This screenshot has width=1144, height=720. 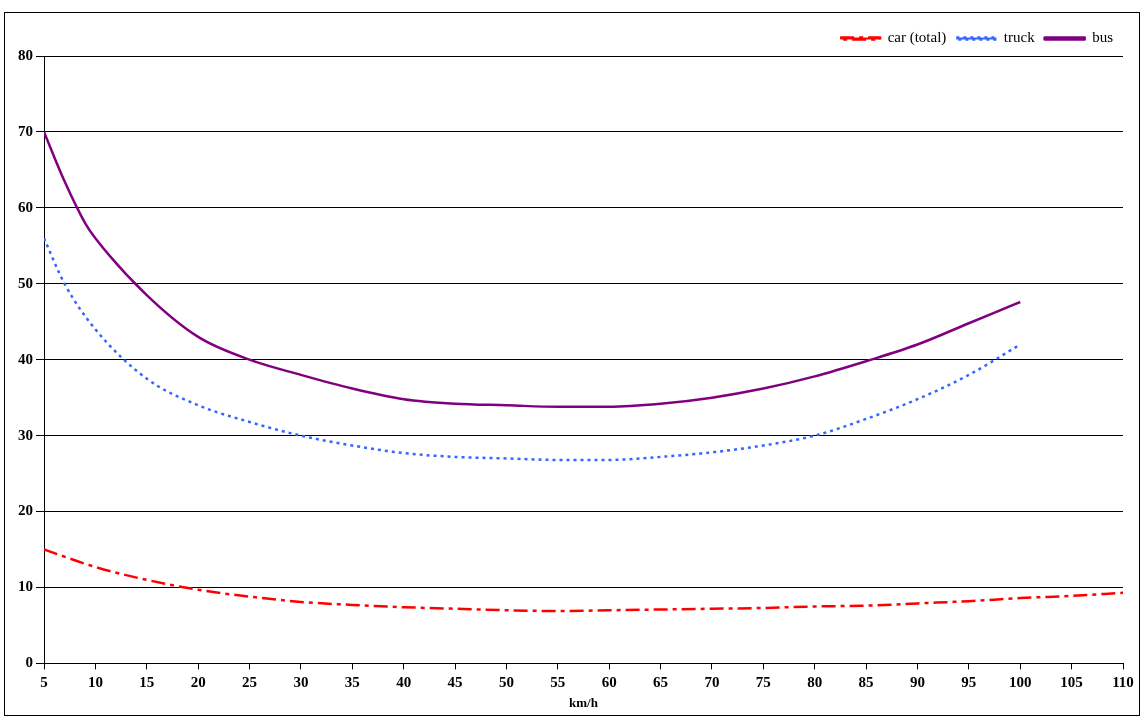 I want to click on y-tick-label: 30, so click(x=25, y=434).